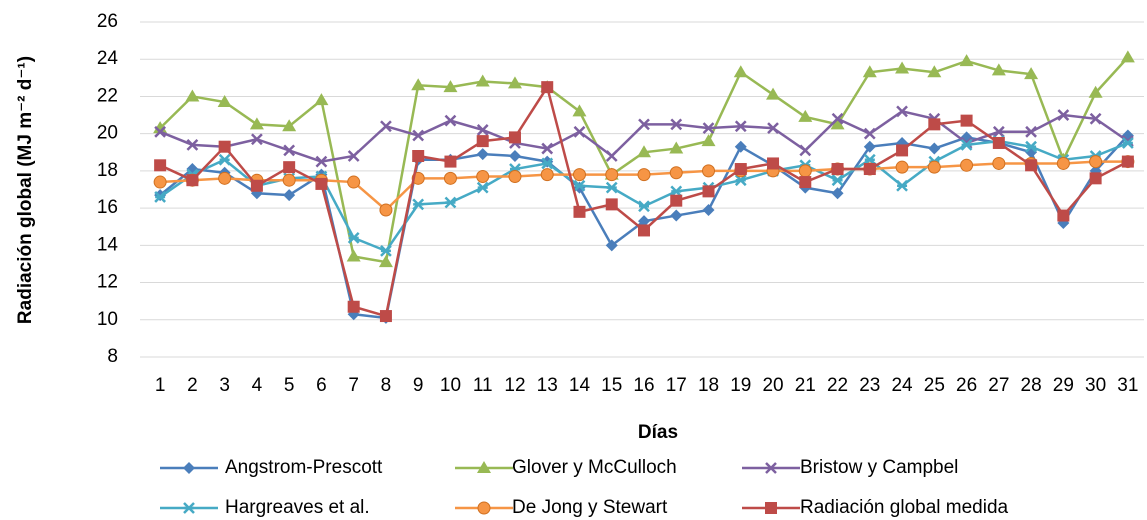 This screenshot has width=1147, height=520. I want to click on y-tick-label: 26, so click(107, 21).